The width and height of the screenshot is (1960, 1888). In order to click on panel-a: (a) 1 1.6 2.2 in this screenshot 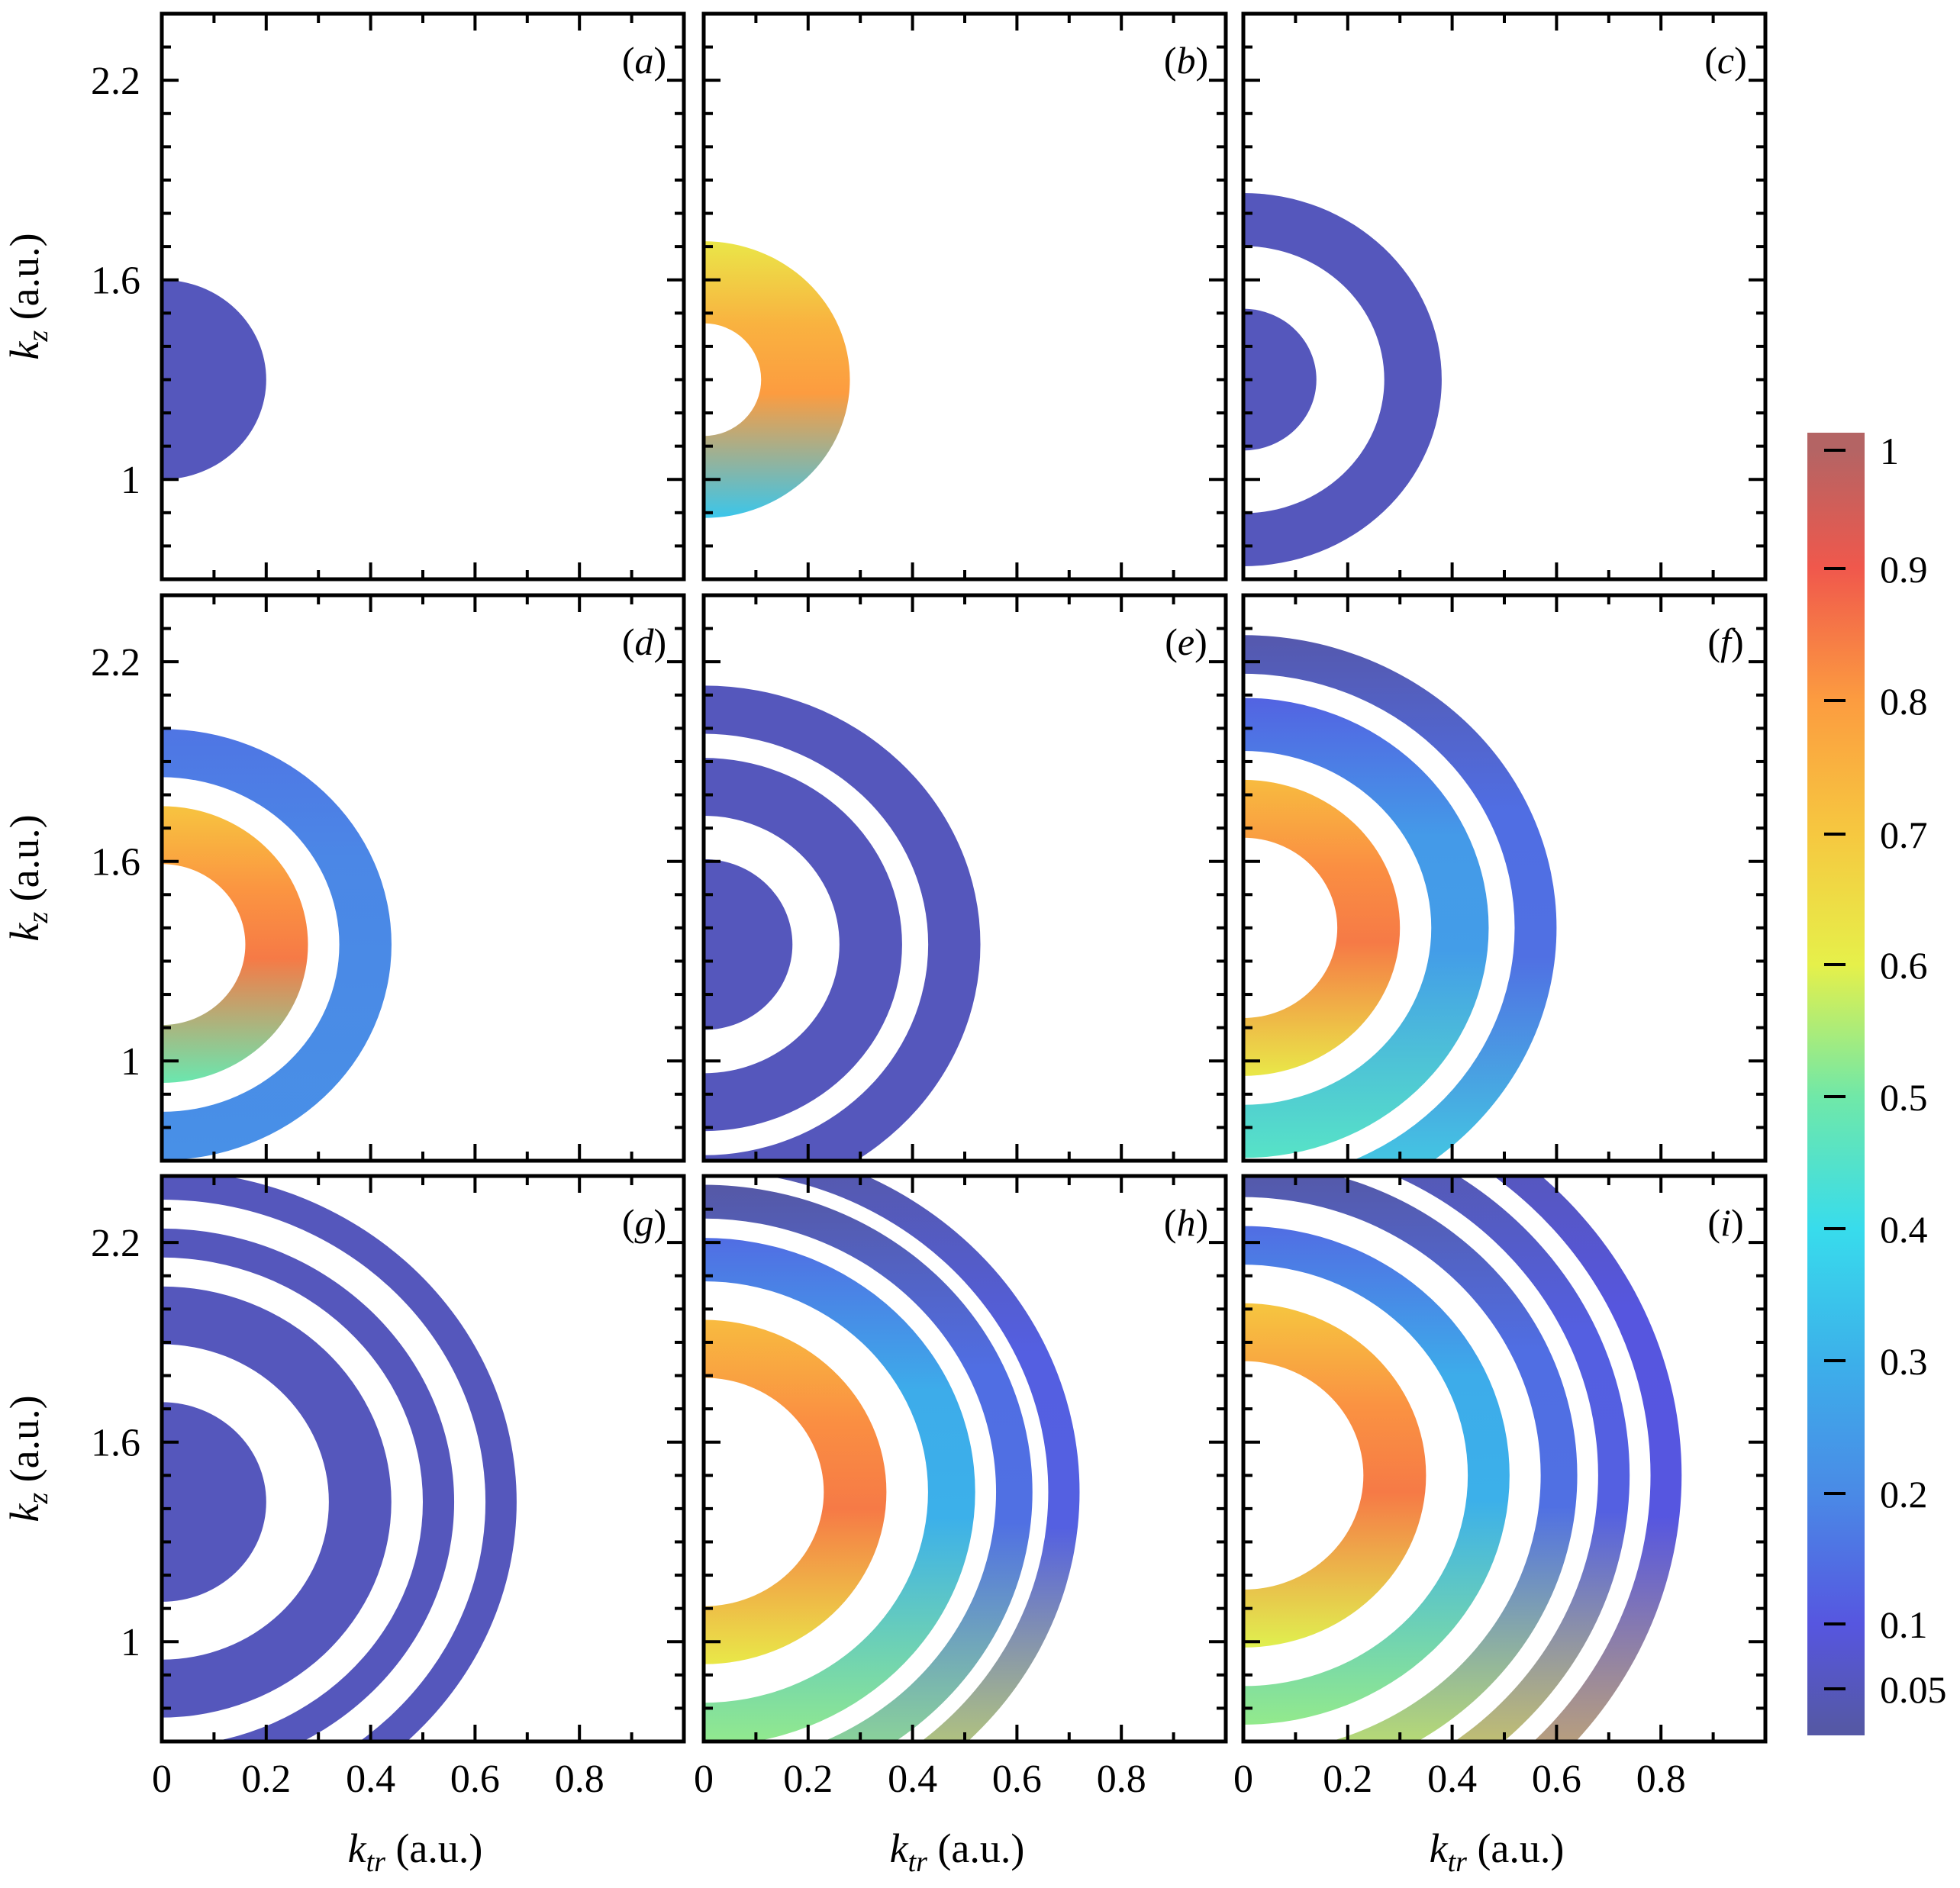, I will do `click(388, 296)`.